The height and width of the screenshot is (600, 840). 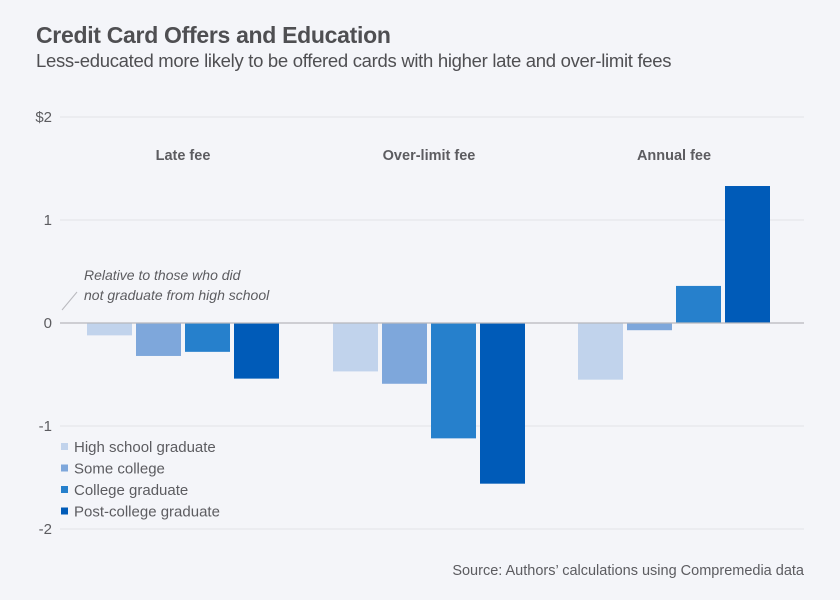 I want to click on y-axis-ticks: $2 1 0 -1 -2, so click(x=43, y=323).